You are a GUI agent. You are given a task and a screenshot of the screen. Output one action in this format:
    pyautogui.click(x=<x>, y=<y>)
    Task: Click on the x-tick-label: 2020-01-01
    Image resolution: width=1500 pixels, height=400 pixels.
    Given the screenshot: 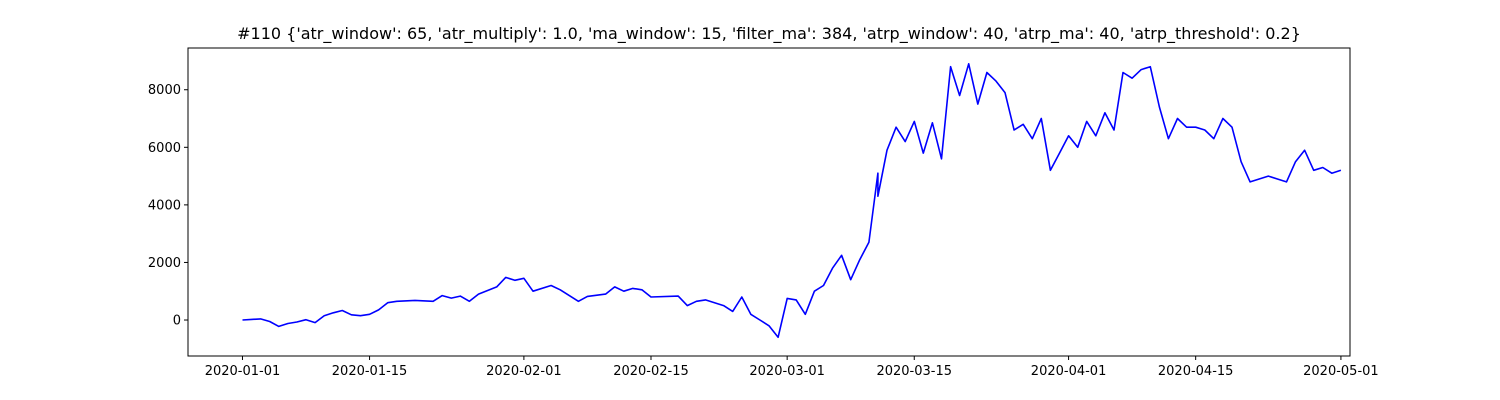 What is the action you would take?
    pyautogui.click(x=243, y=371)
    